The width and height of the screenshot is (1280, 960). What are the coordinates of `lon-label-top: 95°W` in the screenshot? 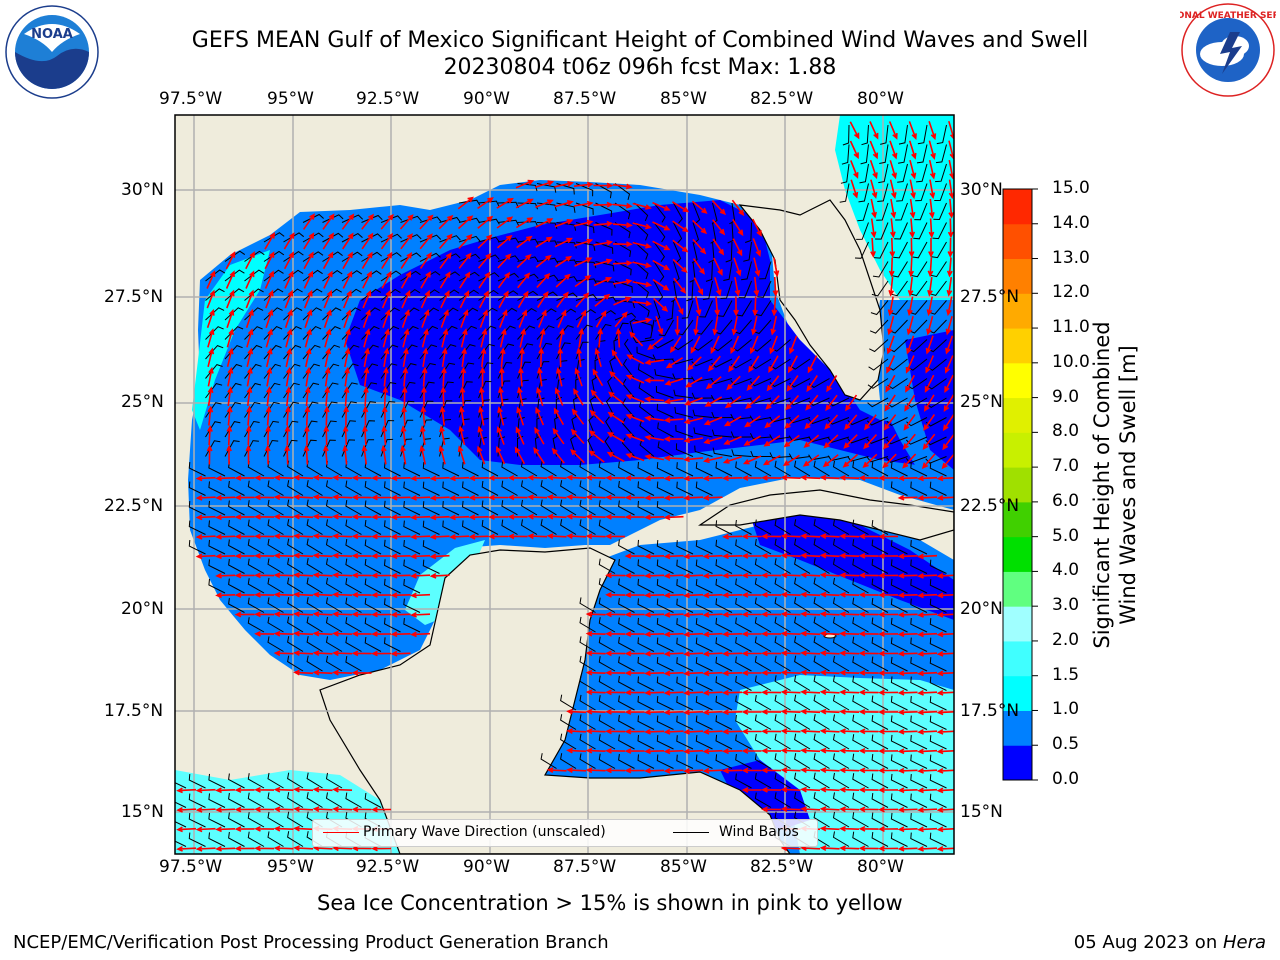 It's located at (290, 99).